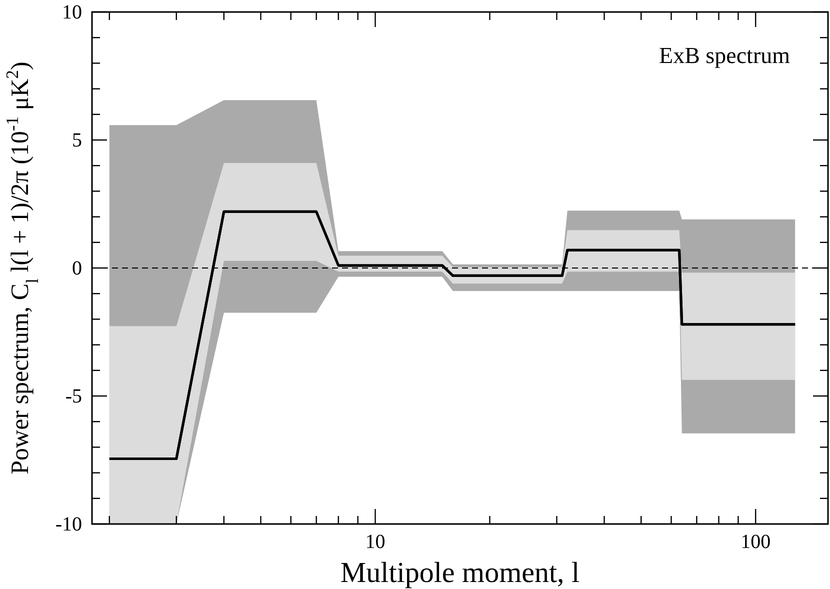 The width and height of the screenshot is (830, 589). Describe the element at coordinates (77, 268) in the screenshot. I see `y-tick-label: 0` at that location.